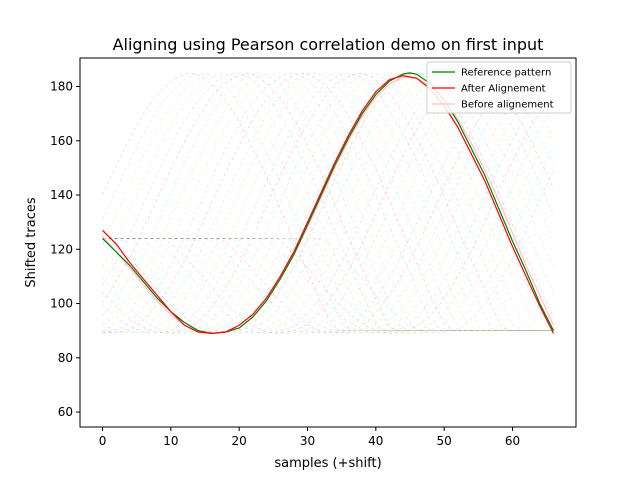  Describe the element at coordinates (61, 304) in the screenshot. I see `y-tick-label: 100` at that location.